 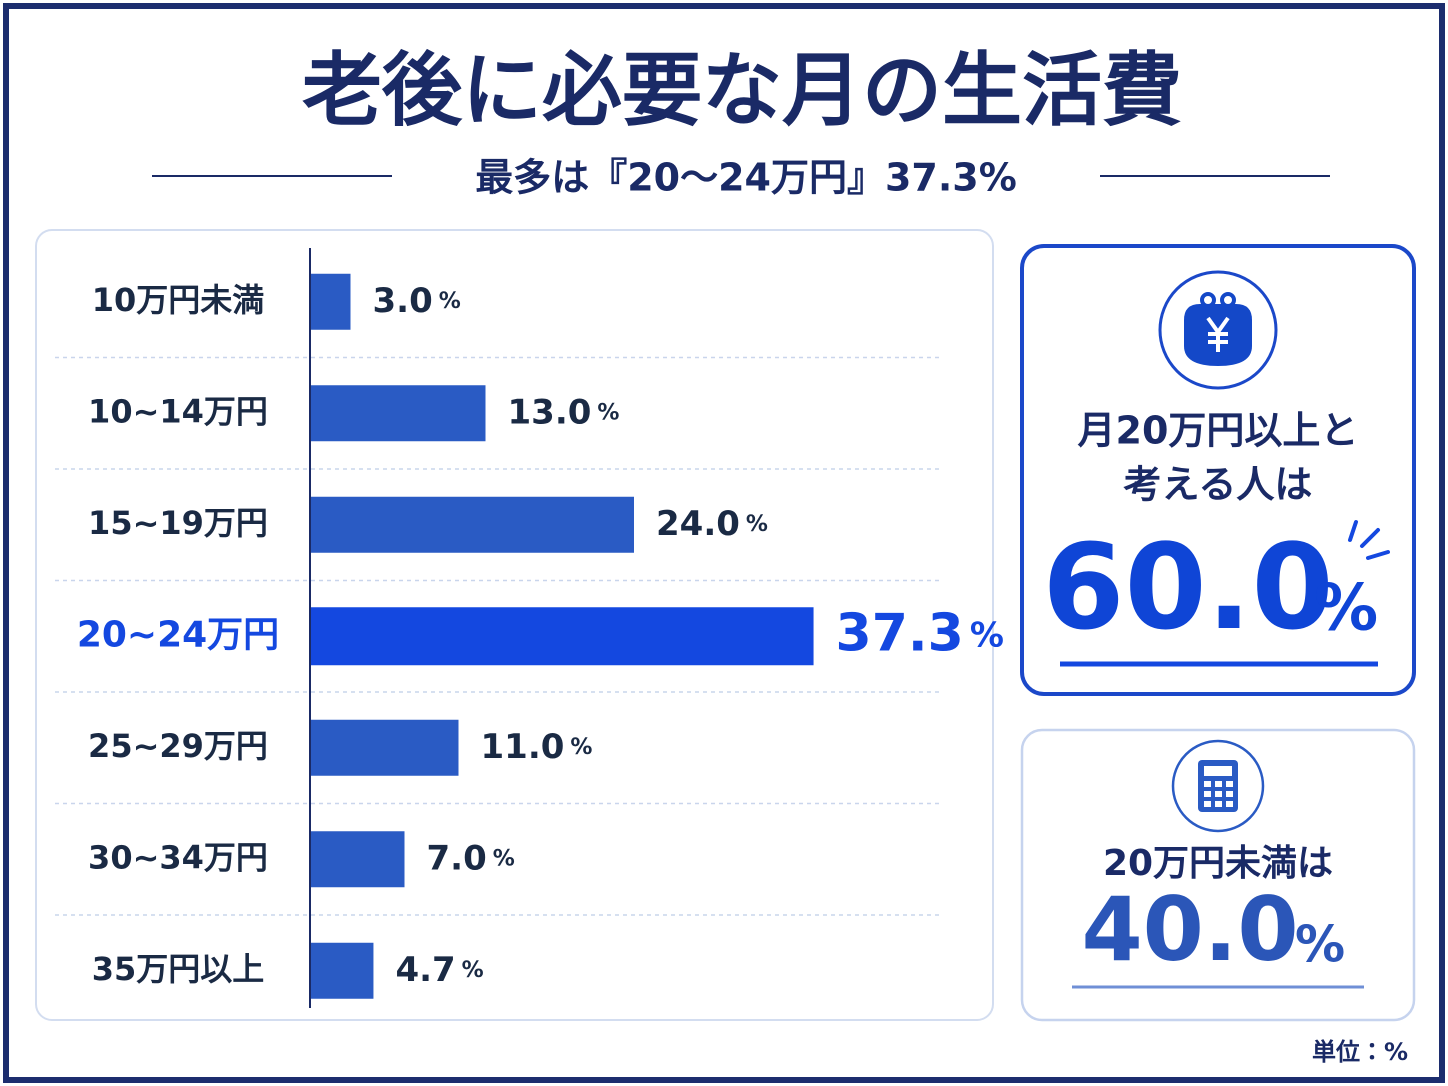 What do you see at coordinates (178, 746) in the screenshot?
I see `category-label: 25~29万円` at bounding box center [178, 746].